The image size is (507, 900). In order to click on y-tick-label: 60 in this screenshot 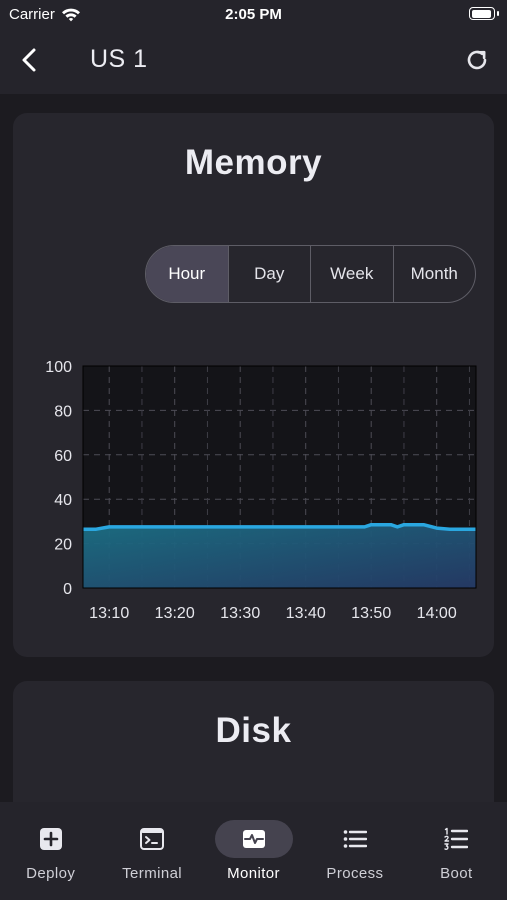, I will do `click(63, 456)`.